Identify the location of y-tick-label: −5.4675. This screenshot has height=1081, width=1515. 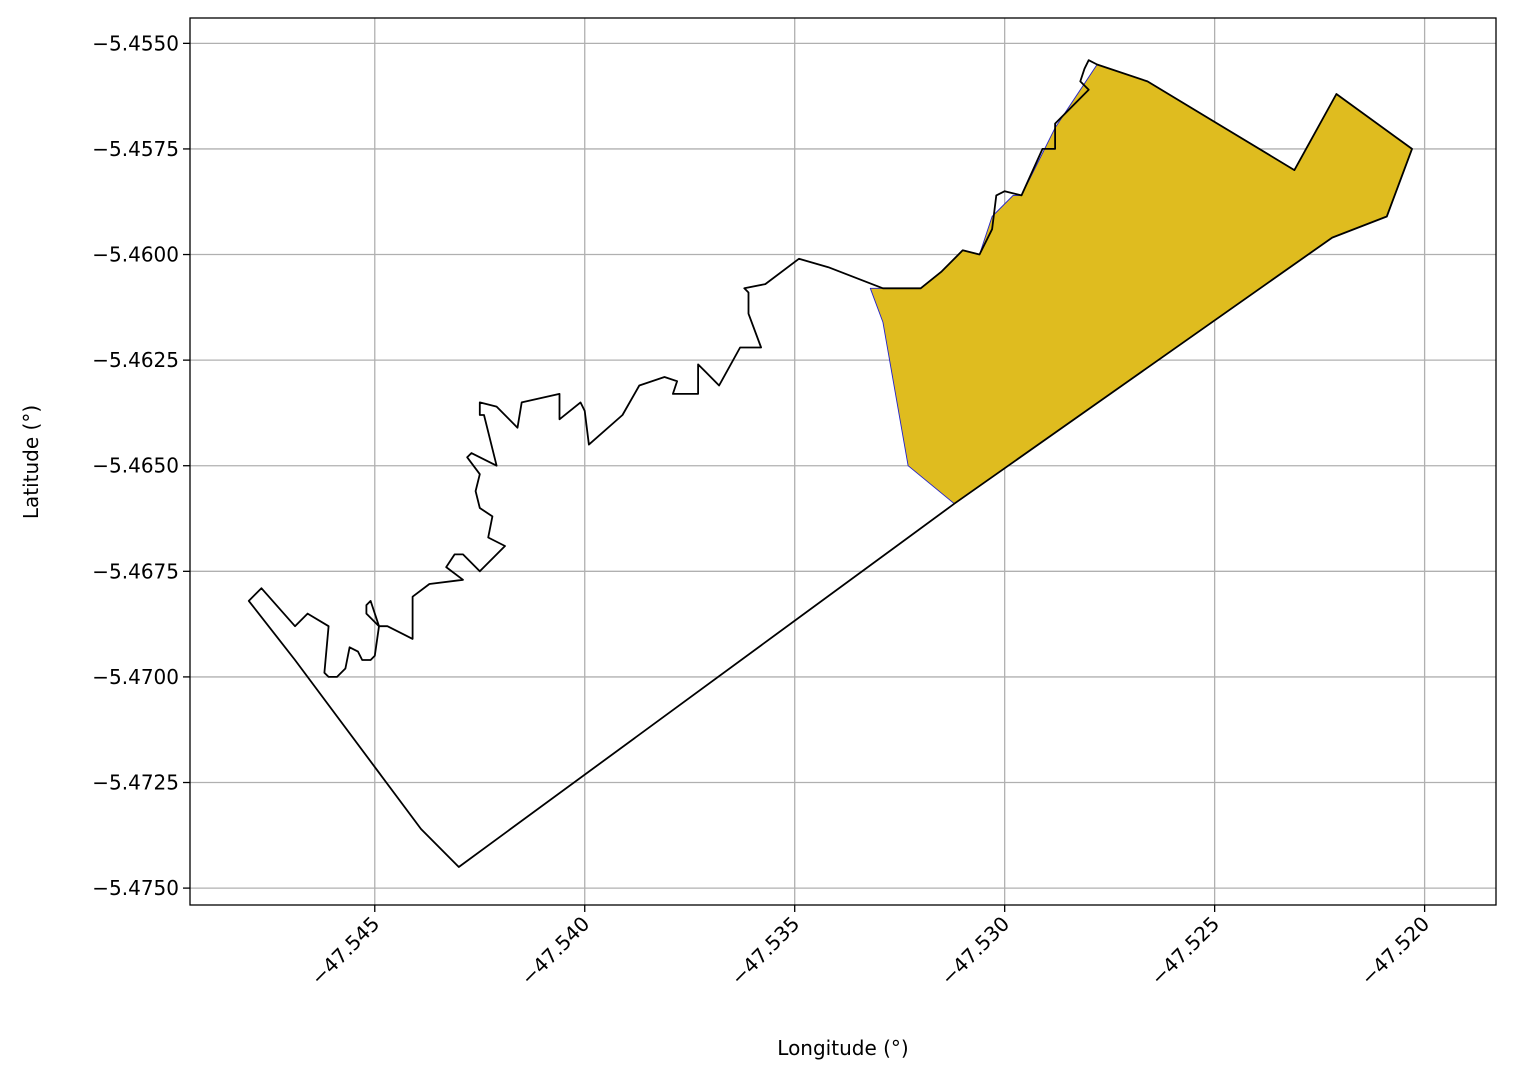
(135, 571).